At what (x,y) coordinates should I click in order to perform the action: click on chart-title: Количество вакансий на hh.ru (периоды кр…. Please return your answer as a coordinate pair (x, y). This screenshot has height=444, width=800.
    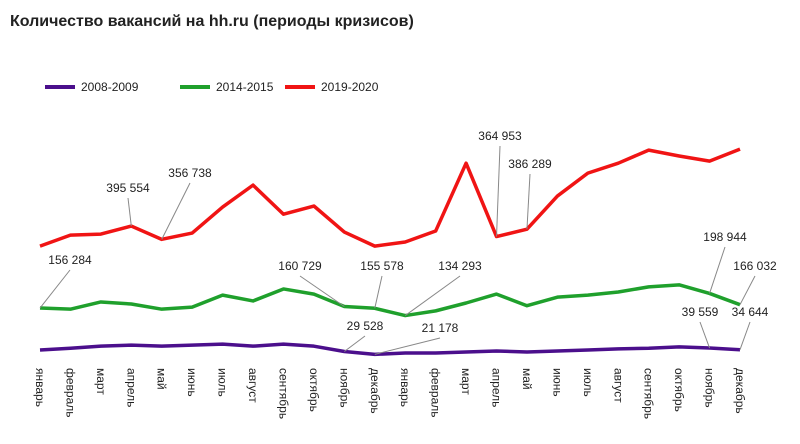
    Looking at the image, I should click on (212, 21).